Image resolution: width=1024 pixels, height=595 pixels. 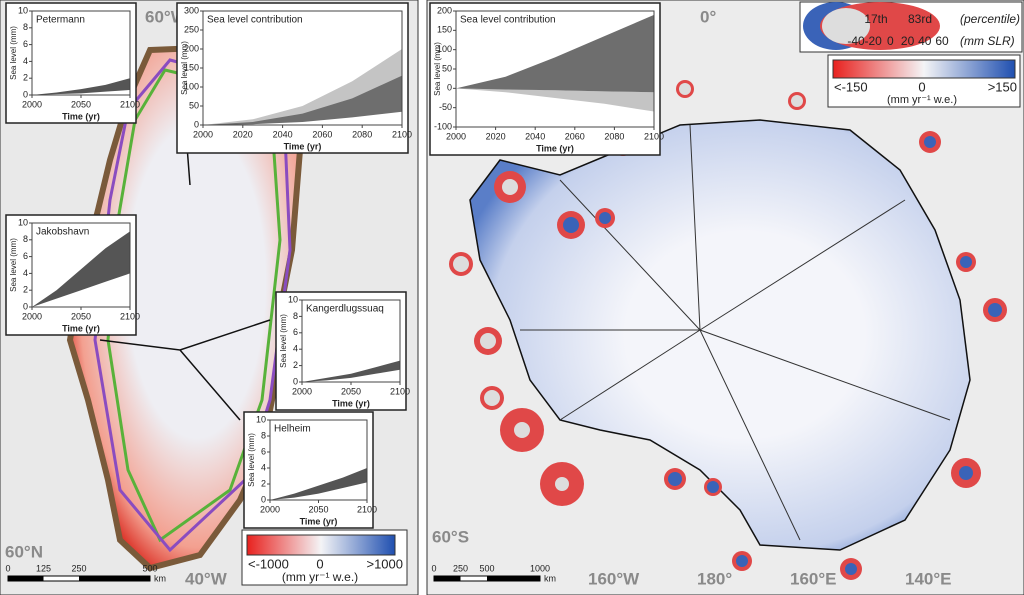 I want to click on legend-tick: 60, so click(x=942, y=41).